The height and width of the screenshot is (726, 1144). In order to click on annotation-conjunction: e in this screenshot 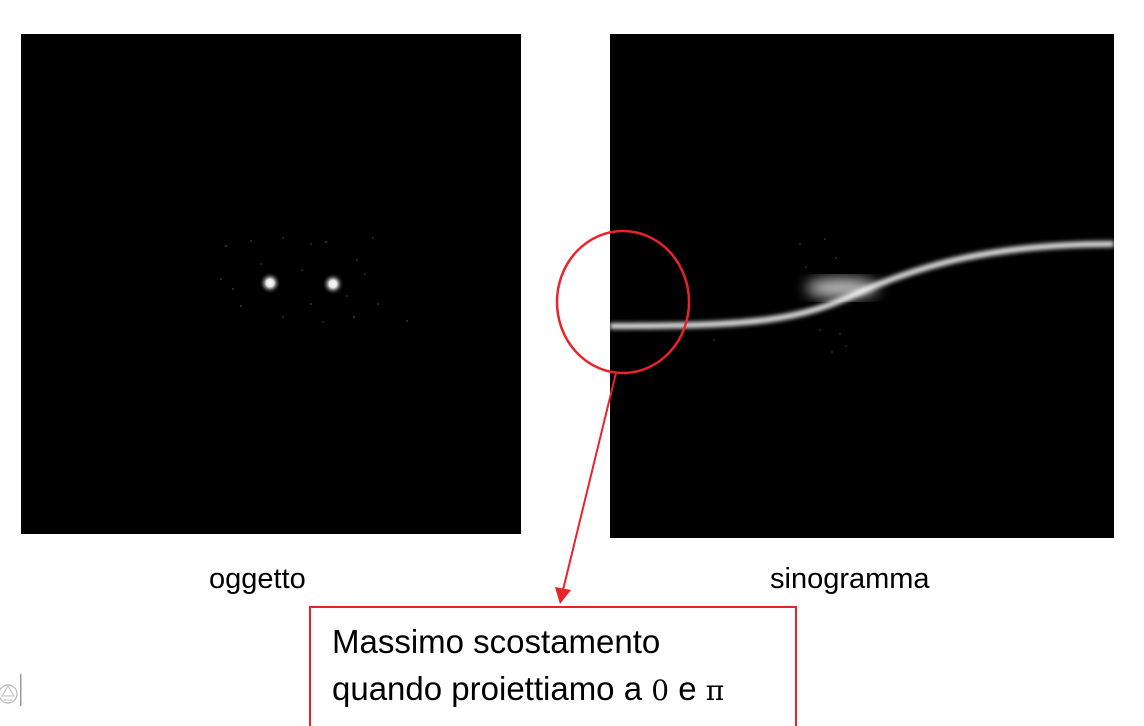, I will do `click(687, 688)`.